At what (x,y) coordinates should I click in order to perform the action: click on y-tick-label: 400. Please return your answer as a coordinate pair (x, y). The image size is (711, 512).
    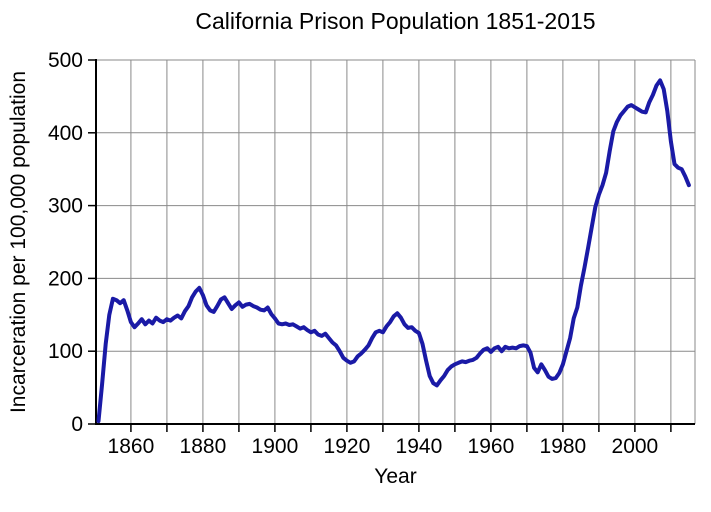
    Looking at the image, I should click on (65, 133).